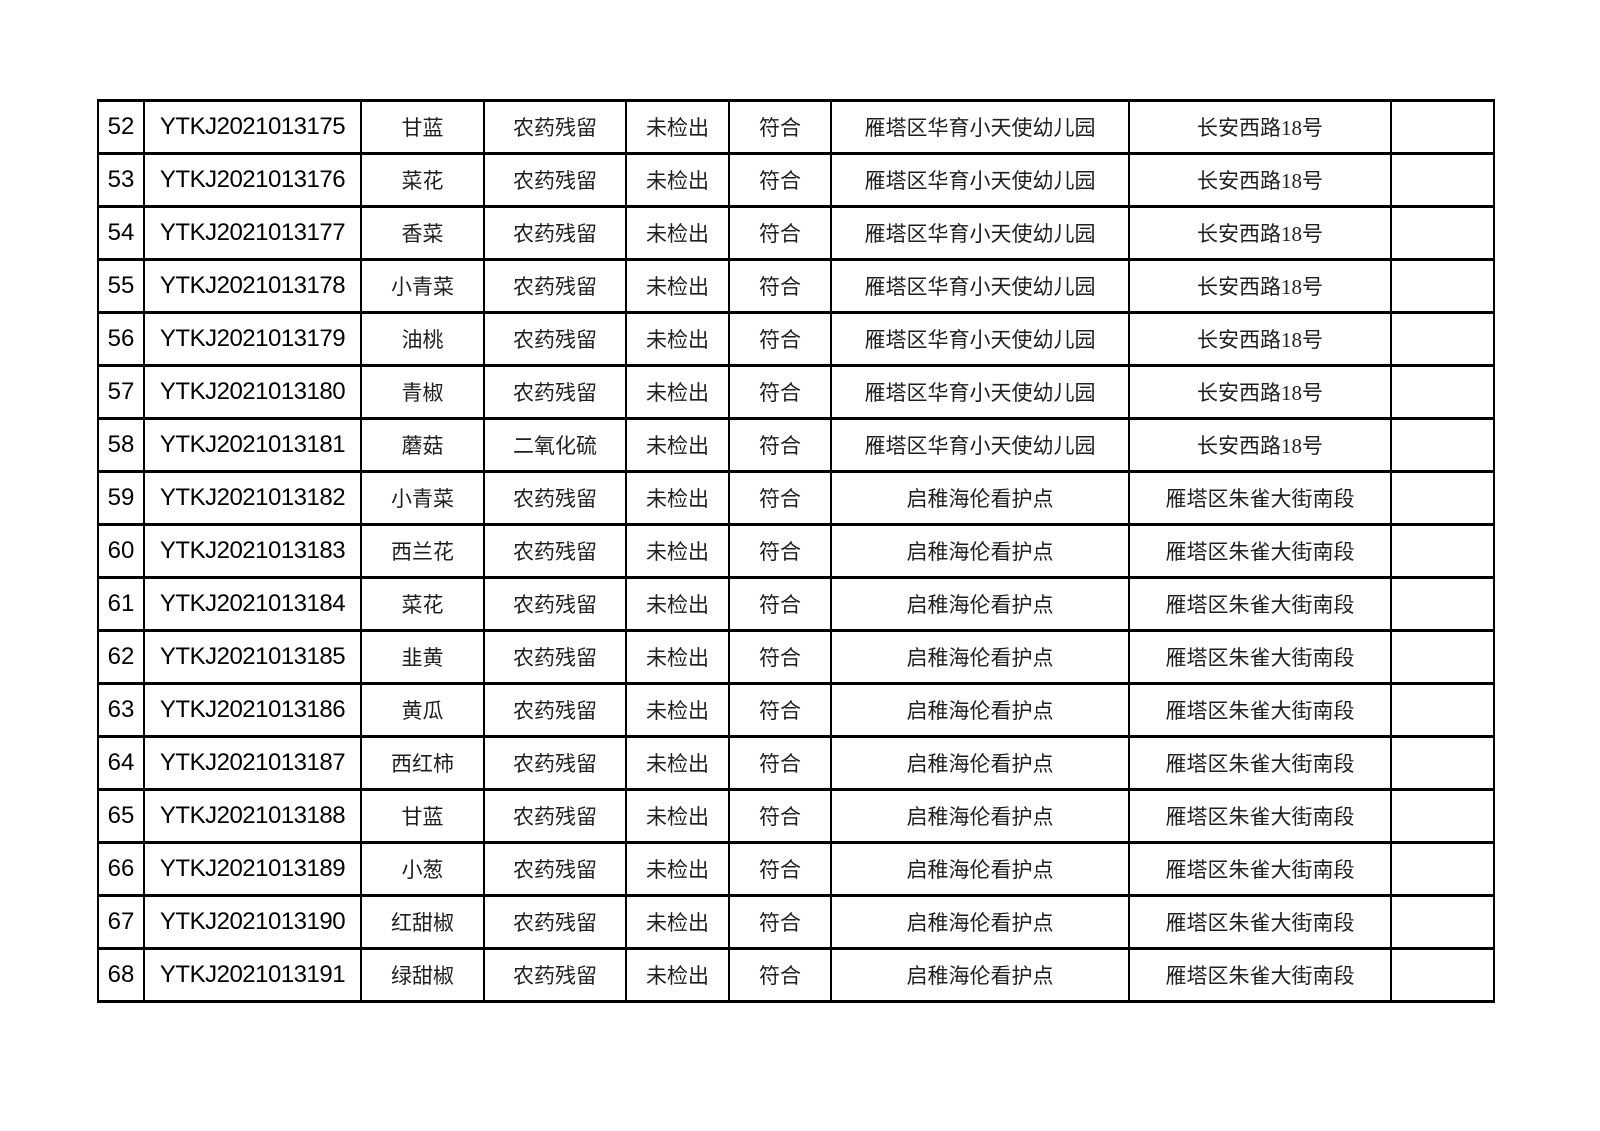 The width and height of the screenshot is (1600, 1131). I want to click on sample-id-cell: YTKJ2021013183, so click(252, 551).